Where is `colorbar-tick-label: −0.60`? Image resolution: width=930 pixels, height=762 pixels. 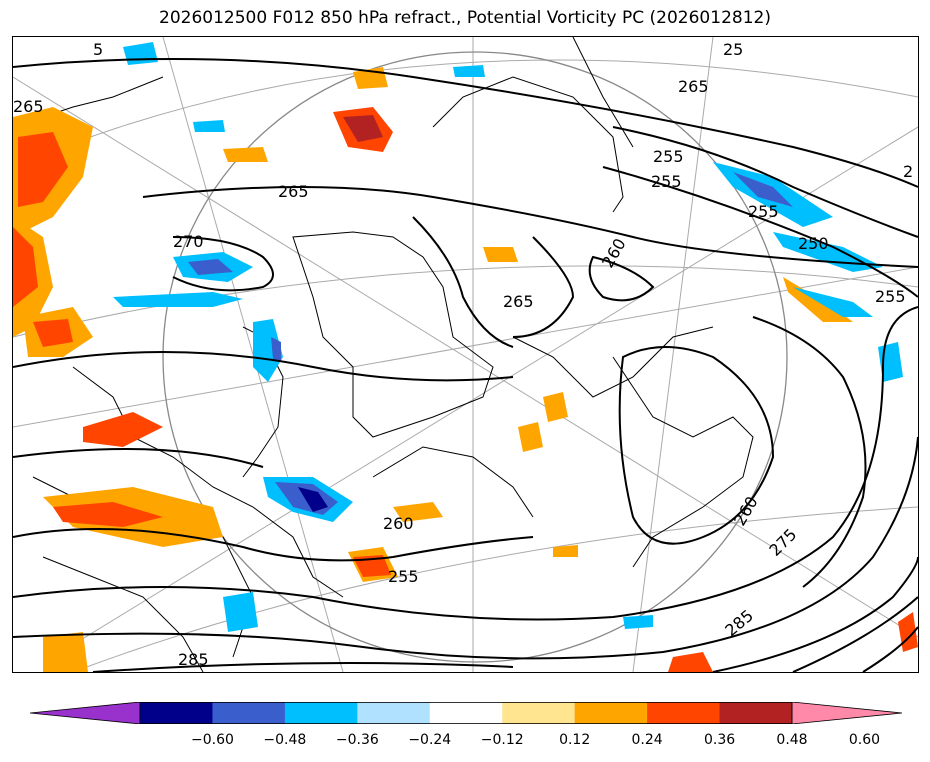 colorbar-tick-label: −0.60 is located at coordinates (212, 740).